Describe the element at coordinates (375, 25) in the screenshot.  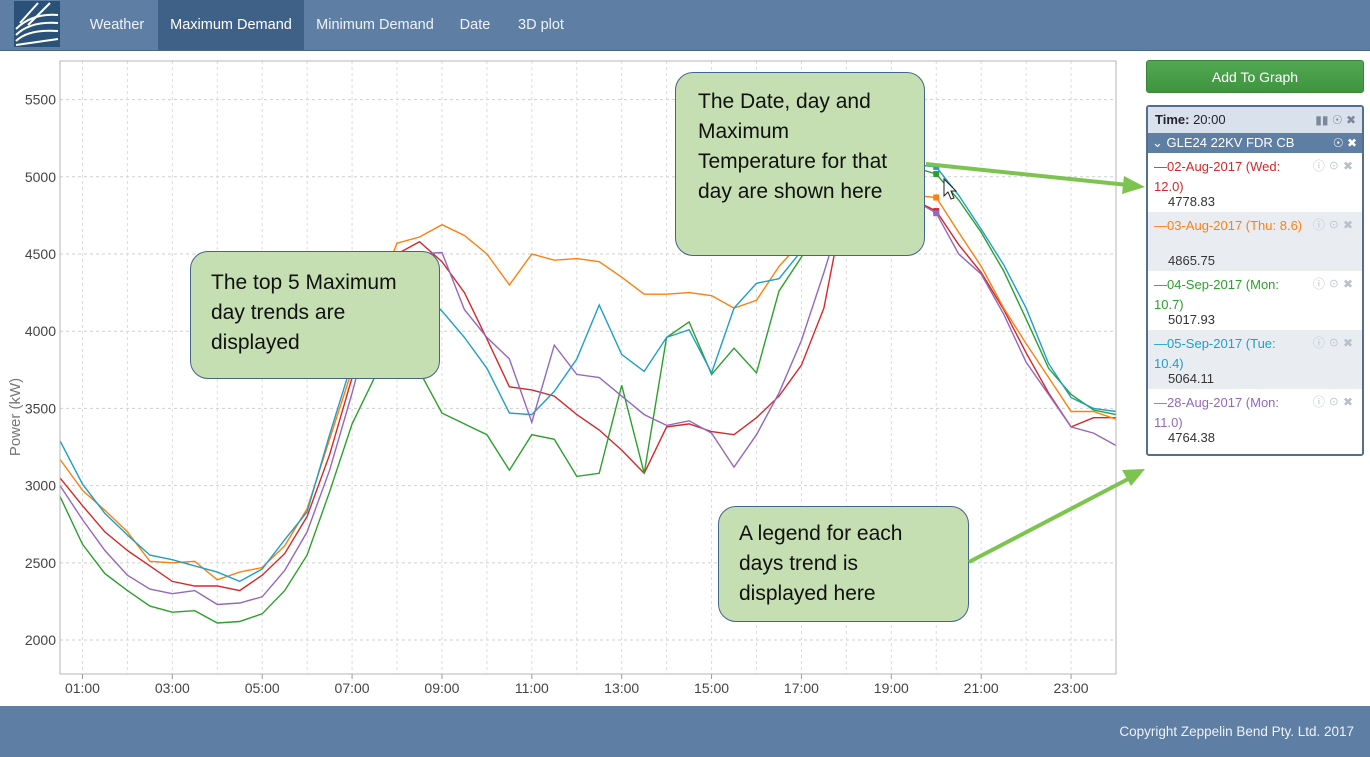
I see `nav-minimum-demand: Minimum Demand` at that location.